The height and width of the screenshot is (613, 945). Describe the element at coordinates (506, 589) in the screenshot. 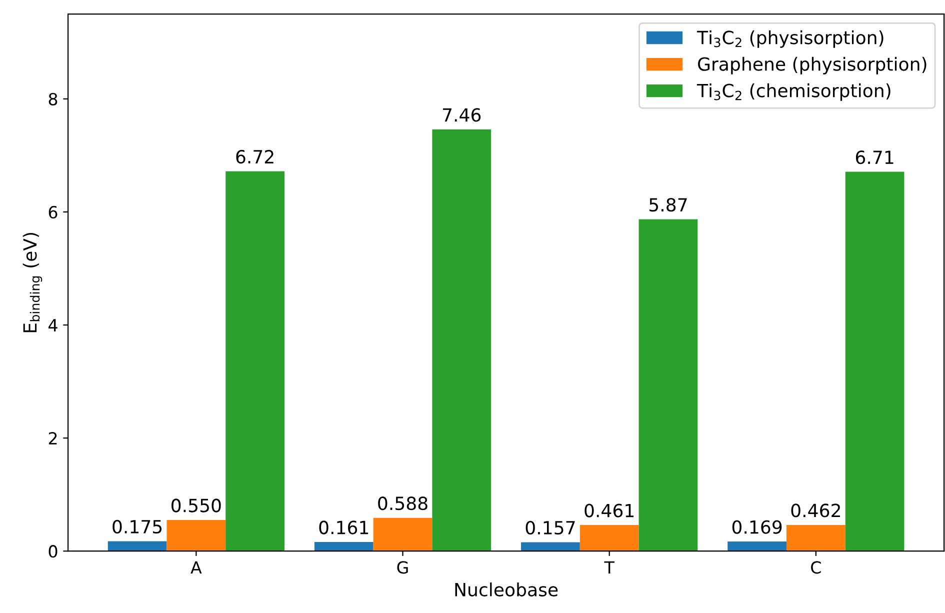

I see `x-axis-title: Nucleobase` at that location.